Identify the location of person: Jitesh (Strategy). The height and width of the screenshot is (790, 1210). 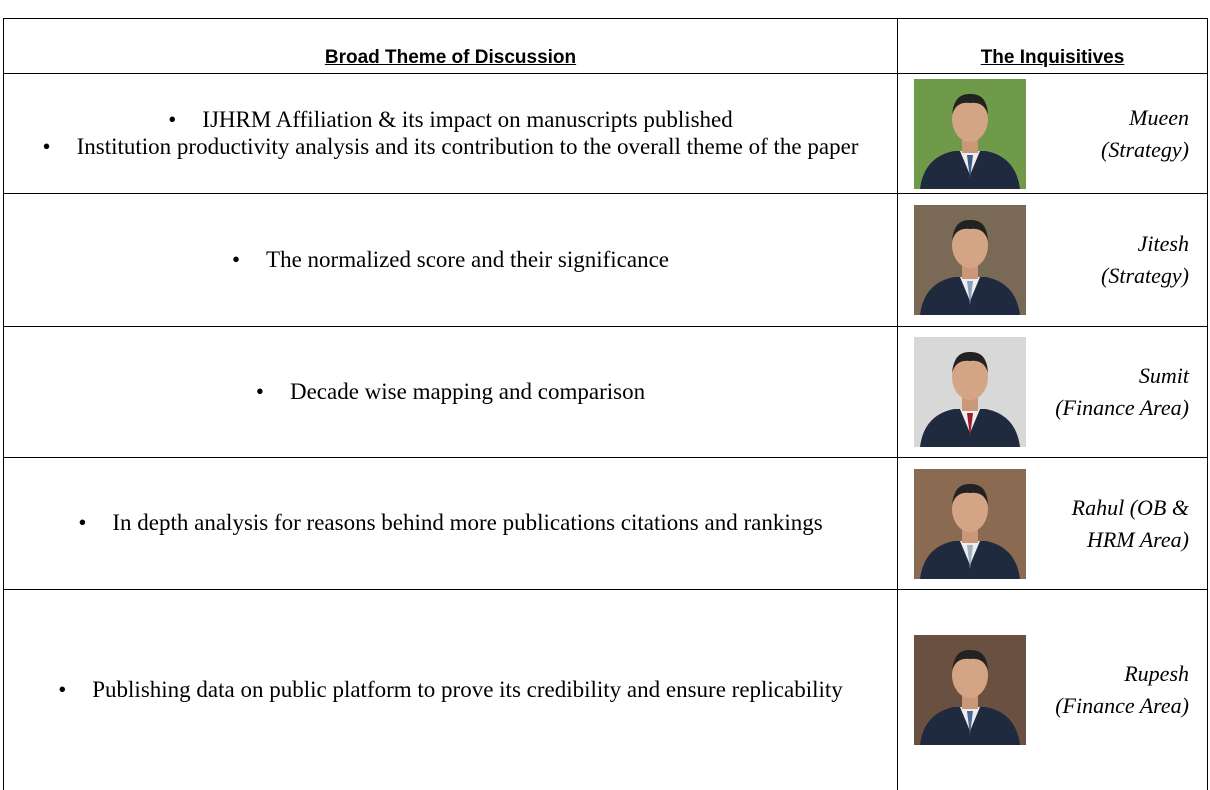
(1052, 260).